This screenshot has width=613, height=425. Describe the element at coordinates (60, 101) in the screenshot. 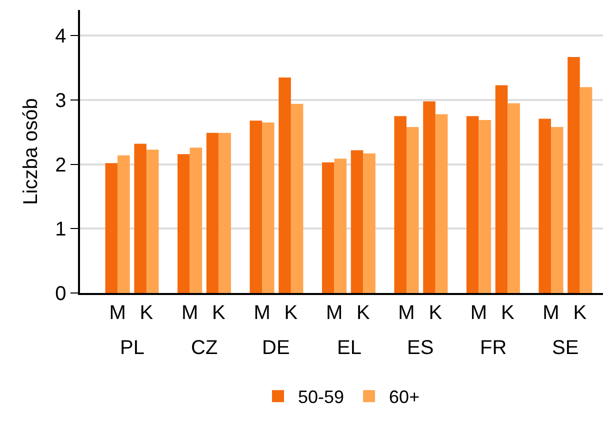

I see `y-tick-label: 3` at that location.